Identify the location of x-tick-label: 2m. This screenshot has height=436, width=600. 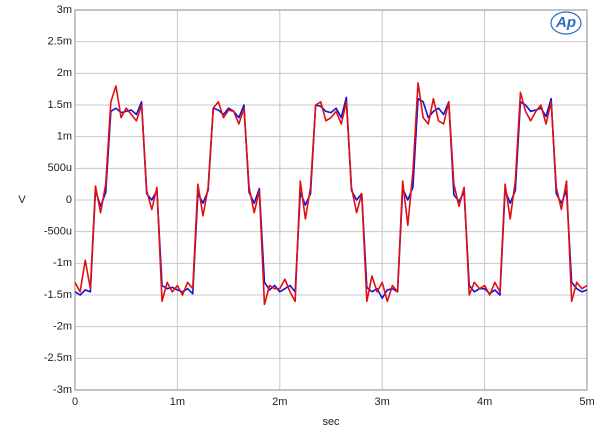
(279, 402).